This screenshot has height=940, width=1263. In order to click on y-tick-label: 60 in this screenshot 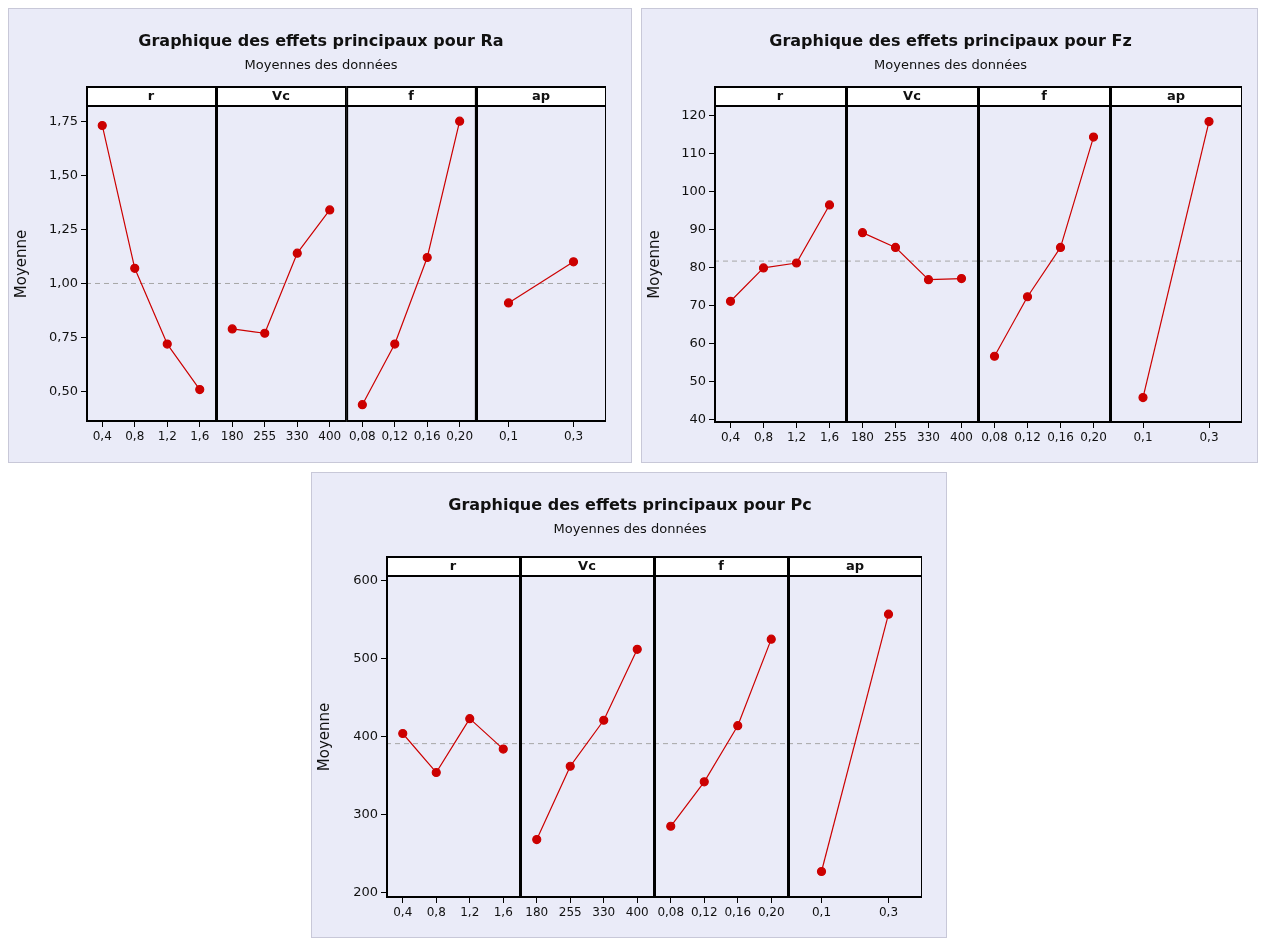, I will do `click(697, 342)`.